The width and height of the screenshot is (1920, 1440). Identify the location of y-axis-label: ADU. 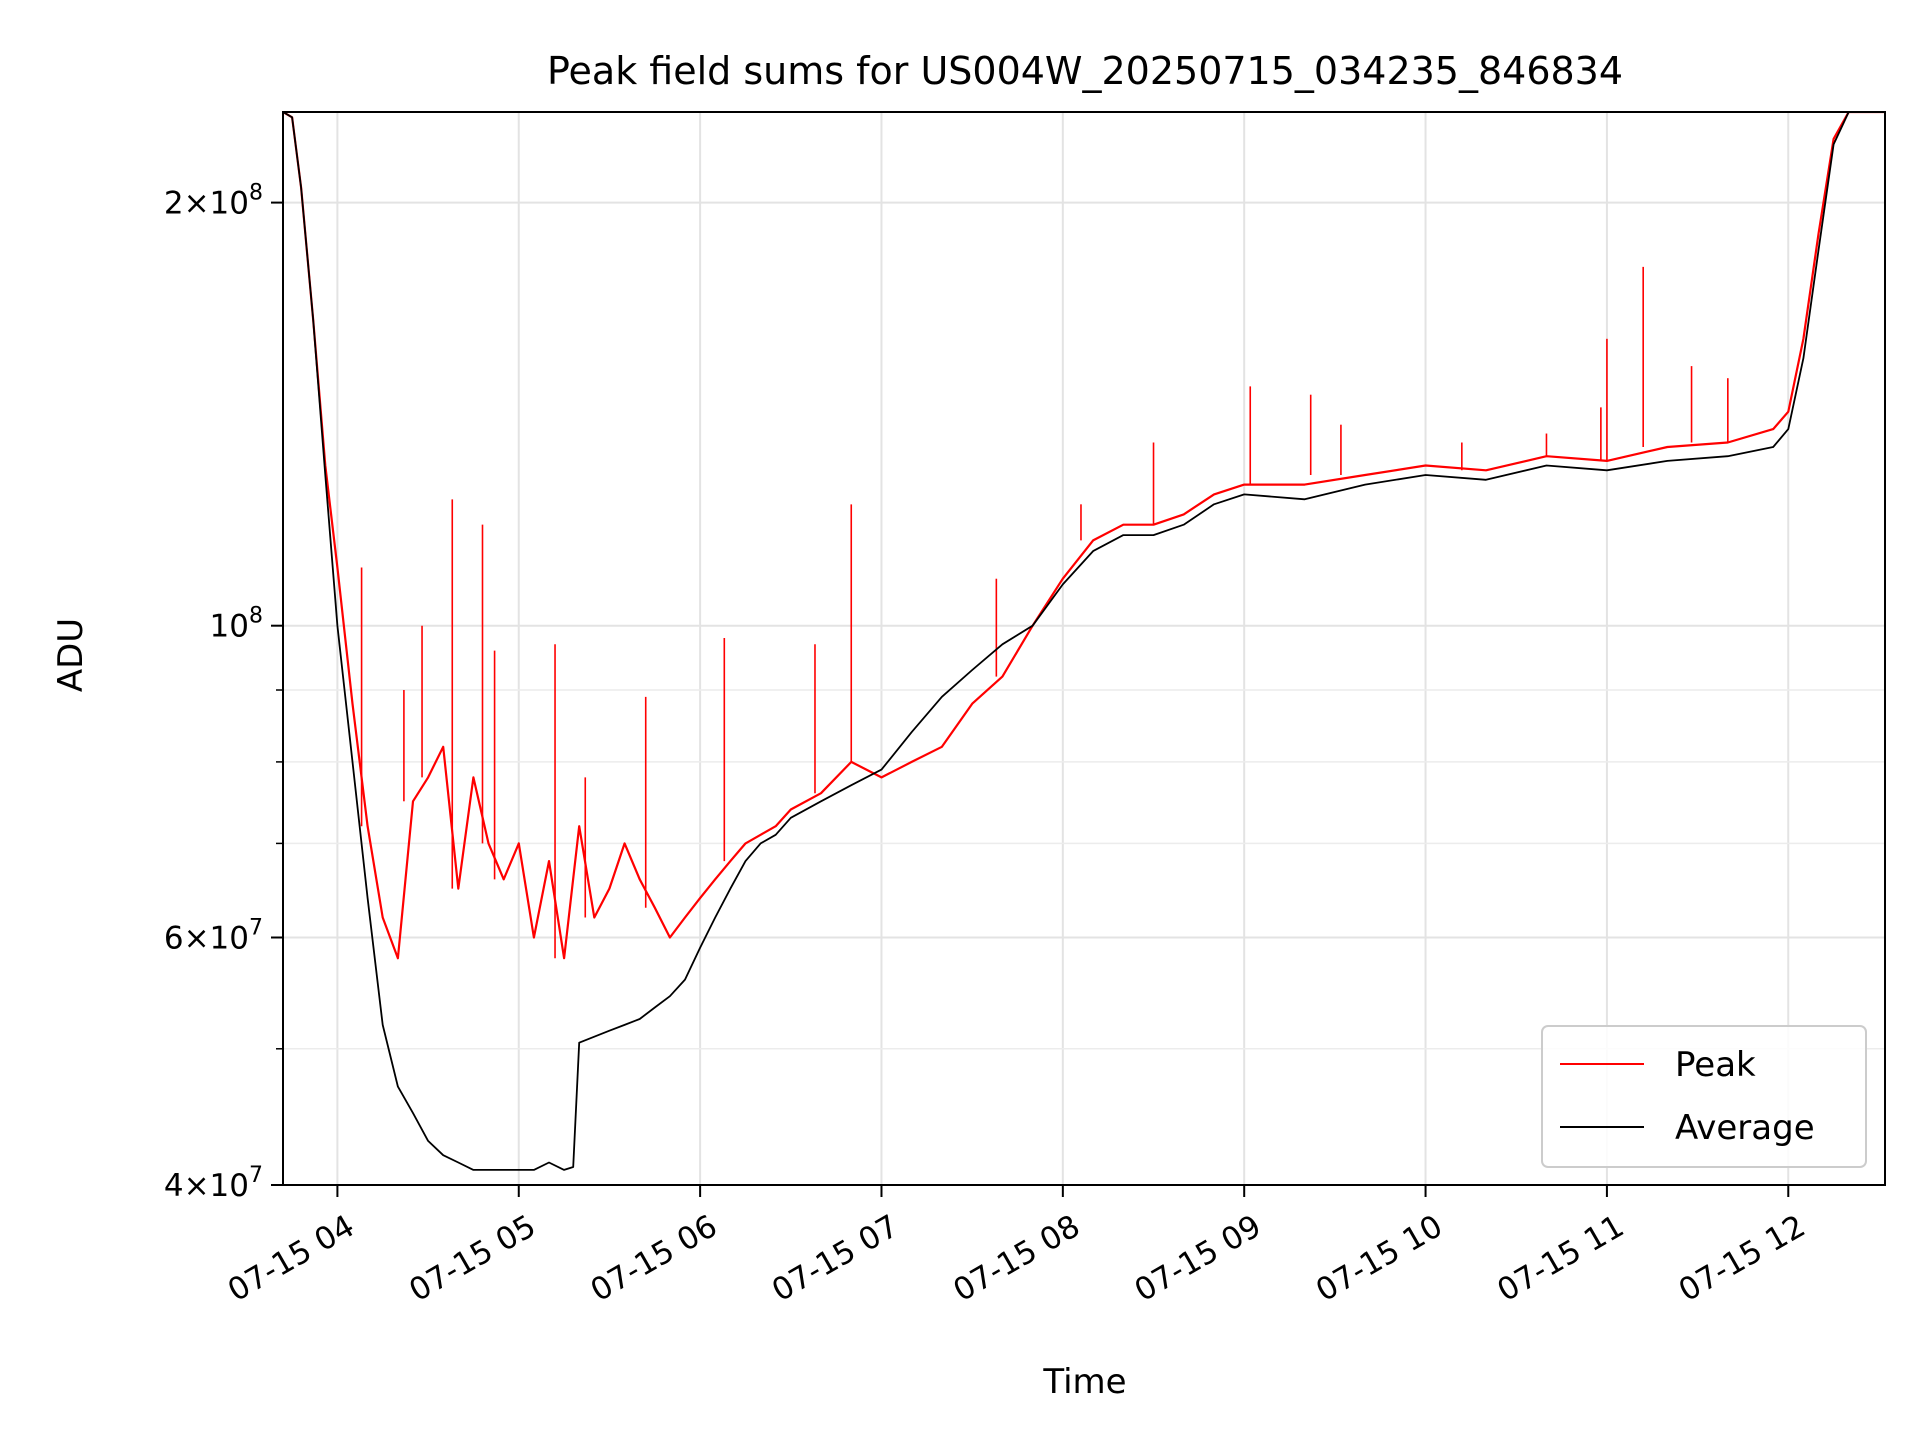
(71, 655).